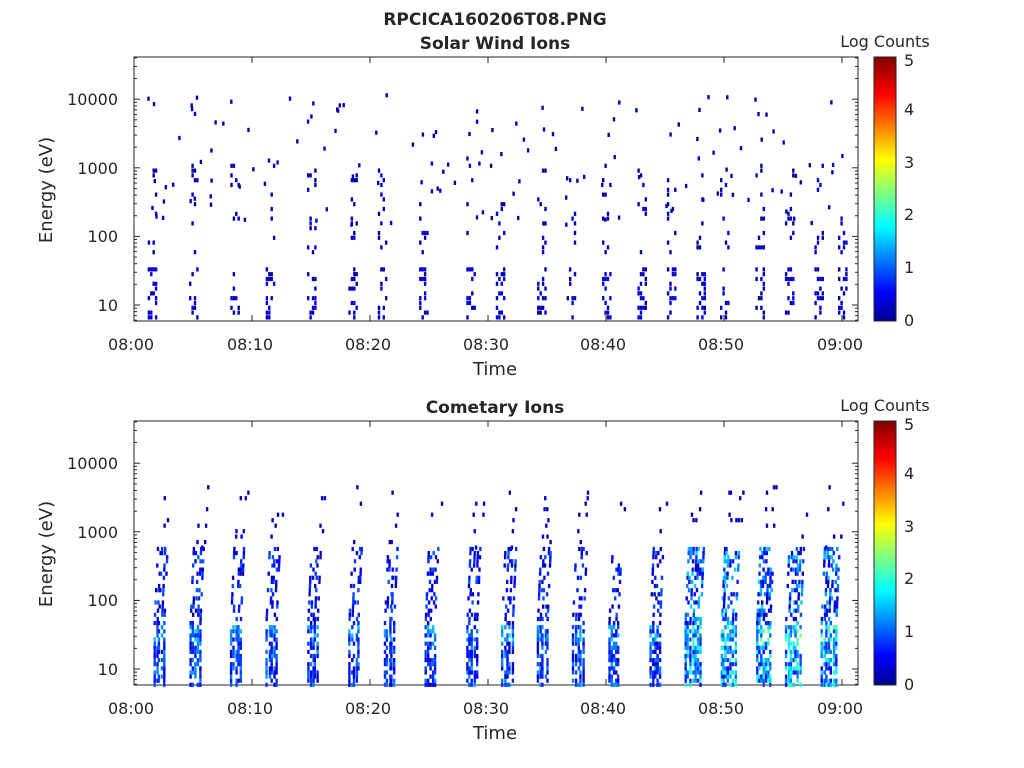 Image resolution: width=1024 pixels, height=768 pixels. I want to click on x-tick-label: 08:40, so click(603, 344).